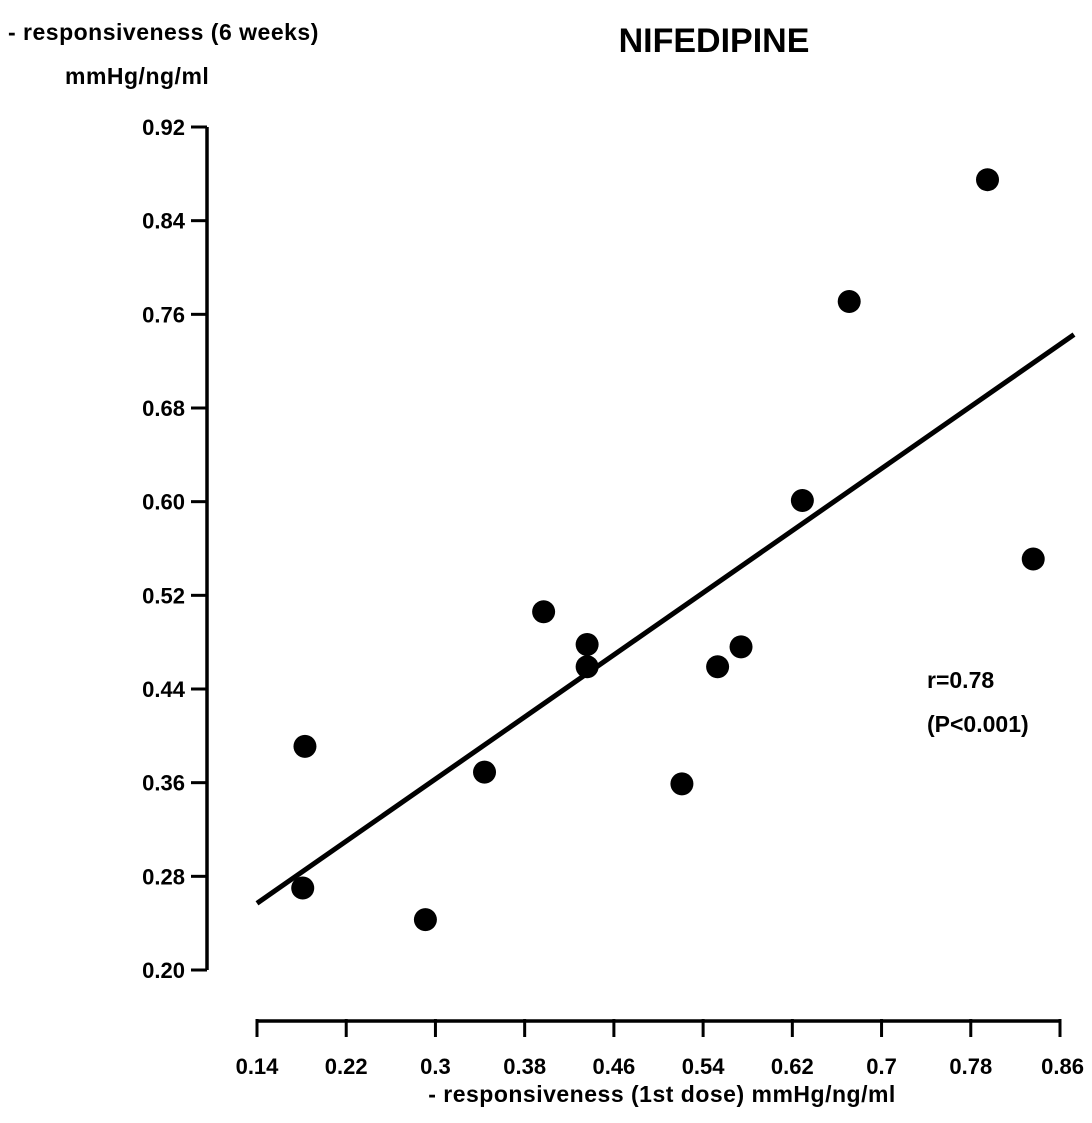  Describe the element at coordinates (960, 680) in the screenshot. I see `correlation-annotation: r=0.78` at that location.